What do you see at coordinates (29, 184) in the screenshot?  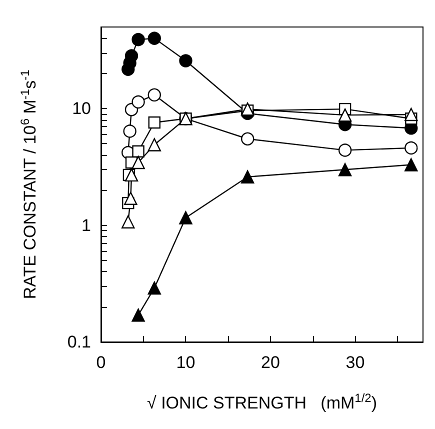 I see `y-axis-title: RATE CONSTANT / 106 M-1s-1` at bounding box center [29, 184].